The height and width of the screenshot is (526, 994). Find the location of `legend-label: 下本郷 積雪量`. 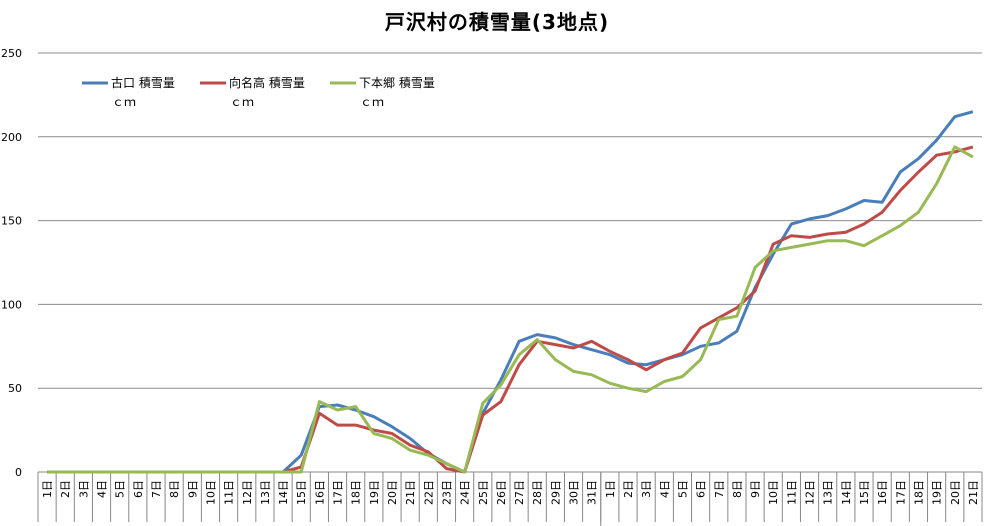

legend-label: 下本郷 積雪量 is located at coordinates (397, 82).